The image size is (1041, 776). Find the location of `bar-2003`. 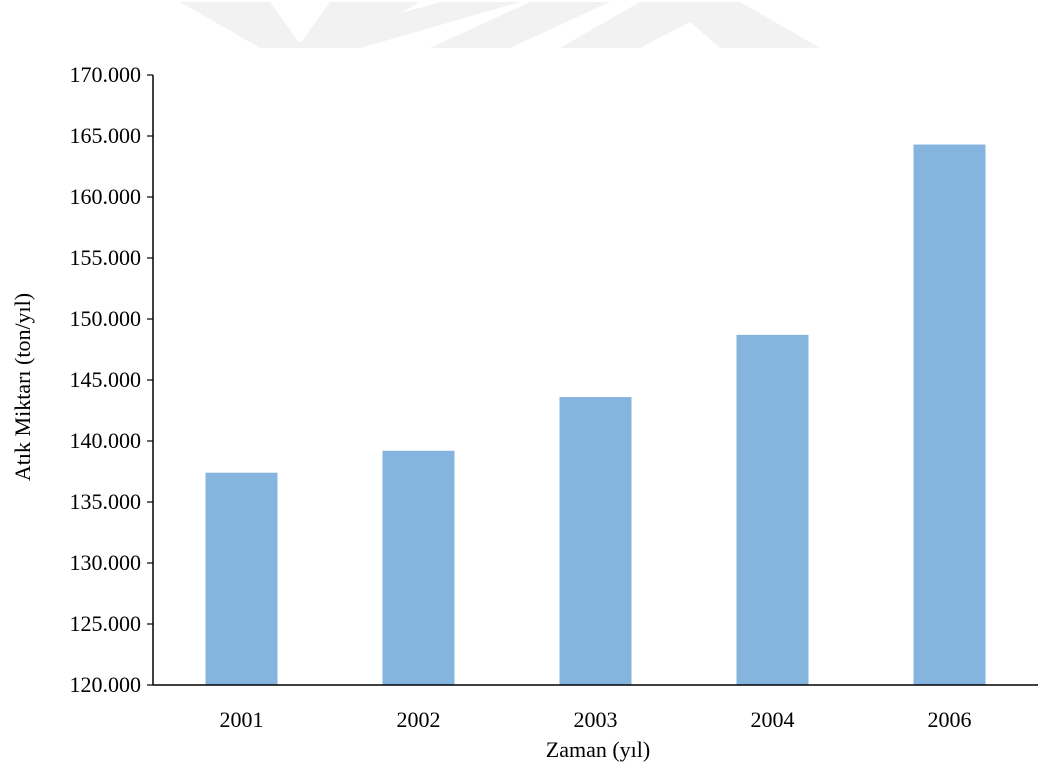

bar-2003 is located at coordinates (595, 541).